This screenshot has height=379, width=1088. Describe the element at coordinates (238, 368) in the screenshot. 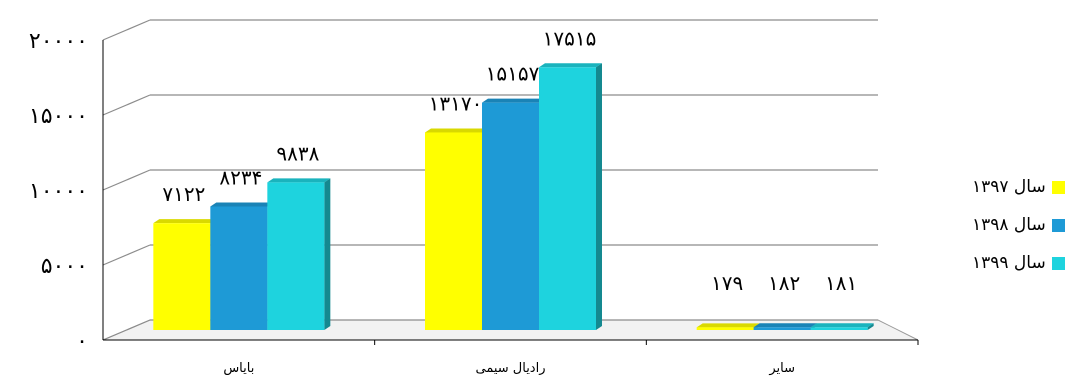

I see `x-category-label: بایاس` at that location.